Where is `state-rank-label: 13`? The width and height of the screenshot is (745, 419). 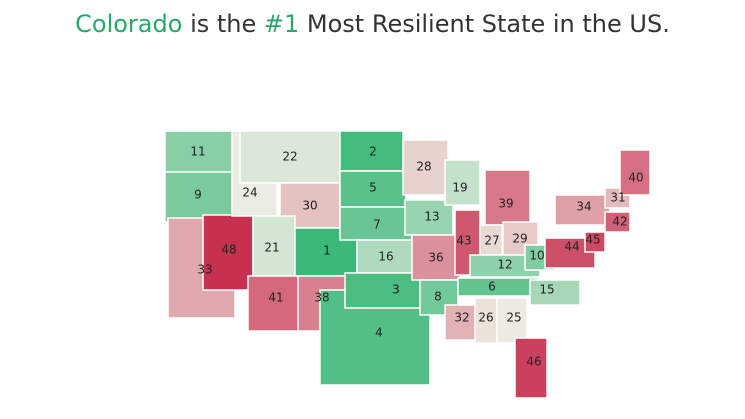 state-rank-label: 13 is located at coordinates (431, 217).